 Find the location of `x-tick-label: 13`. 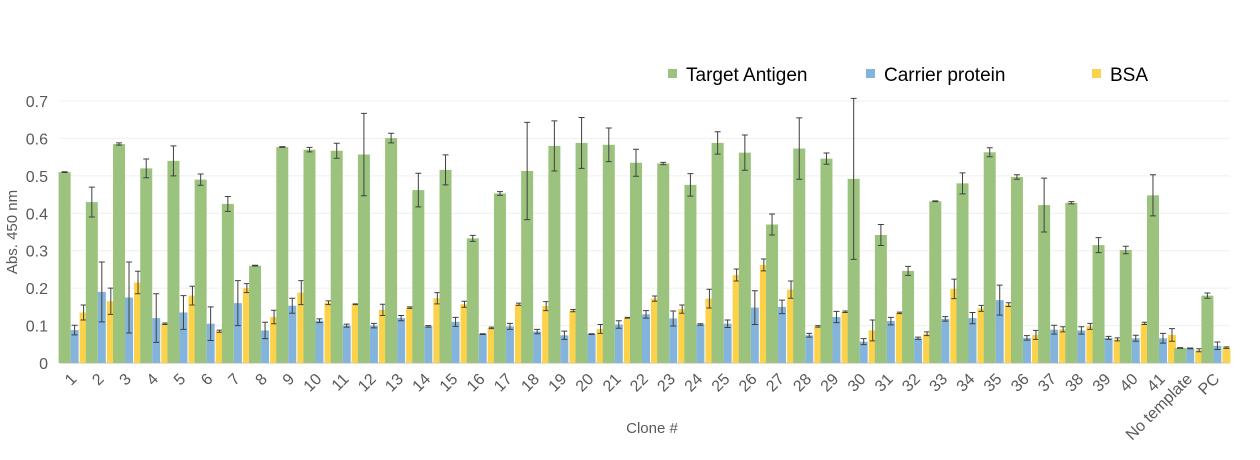

x-tick-label: 13 is located at coordinates (394, 383).